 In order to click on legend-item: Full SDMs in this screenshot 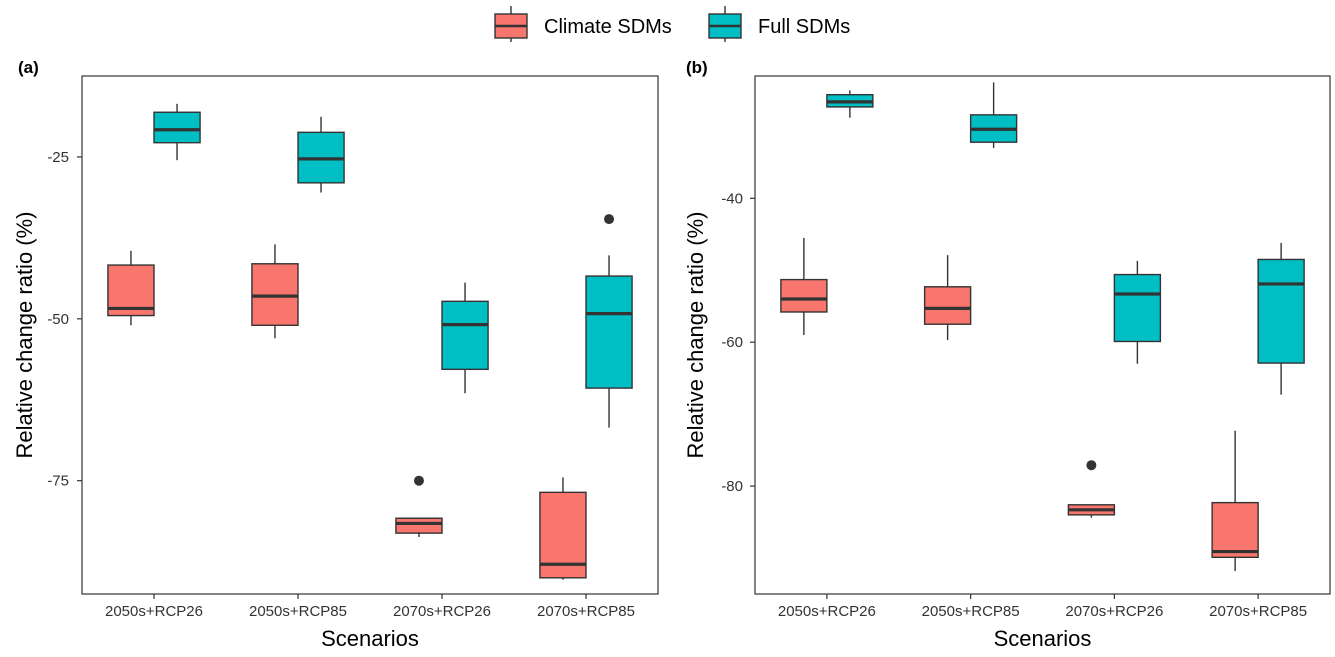, I will do `click(779, 24)`.